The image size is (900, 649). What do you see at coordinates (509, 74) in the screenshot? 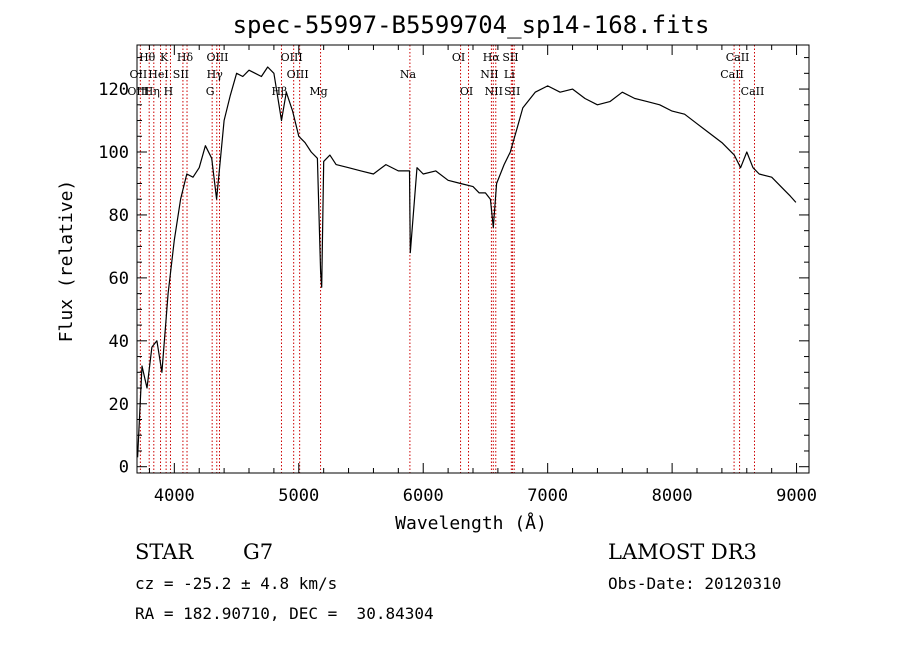
I see `line-label: Li` at bounding box center [509, 74].